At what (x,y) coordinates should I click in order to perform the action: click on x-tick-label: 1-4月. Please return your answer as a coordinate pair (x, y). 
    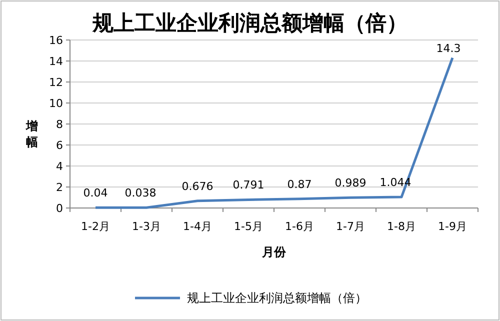
    Looking at the image, I should click on (197, 226).